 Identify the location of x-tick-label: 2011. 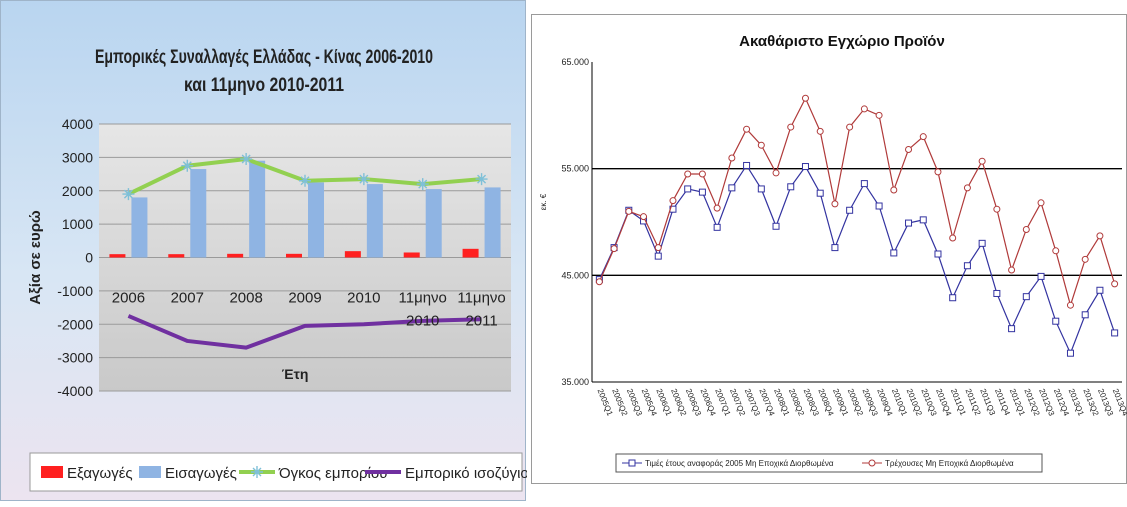
(481, 321).